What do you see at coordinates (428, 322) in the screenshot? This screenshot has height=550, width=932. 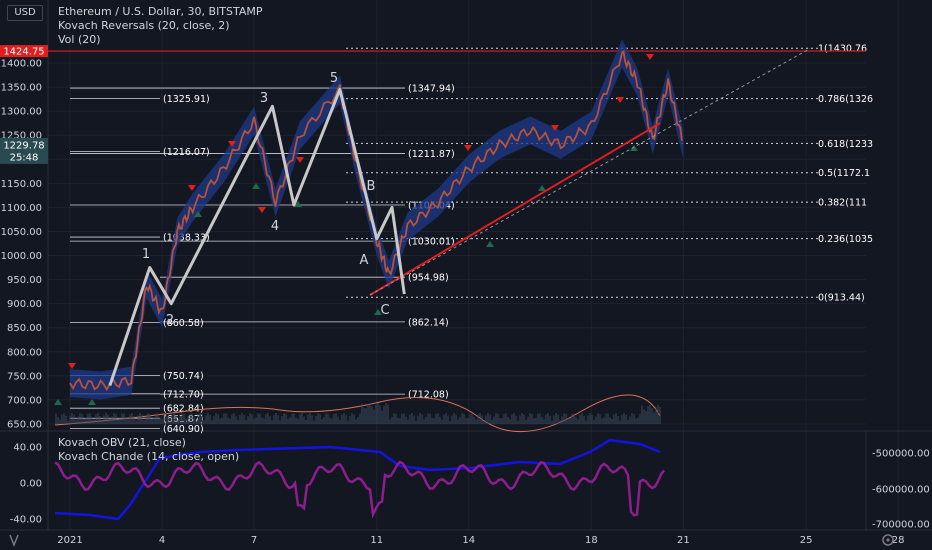 I see `level-label: (862.14)` at bounding box center [428, 322].